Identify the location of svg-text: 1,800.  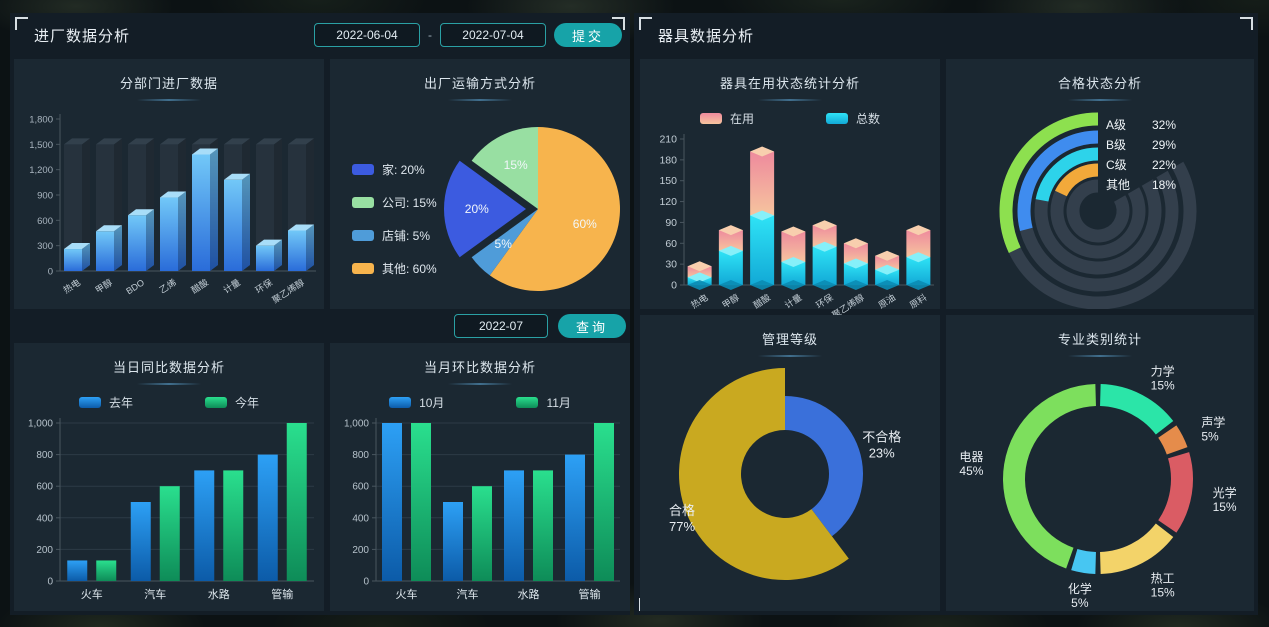
(41, 120).